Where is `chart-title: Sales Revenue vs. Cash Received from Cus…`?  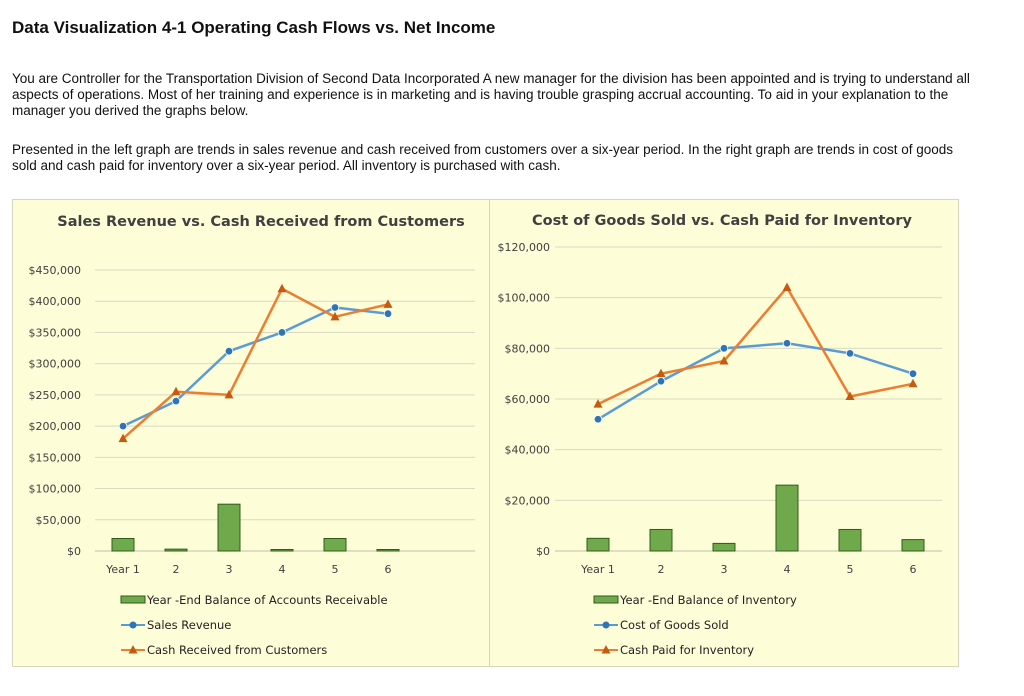 chart-title: Sales Revenue vs. Cash Received from Cus… is located at coordinates (261, 222).